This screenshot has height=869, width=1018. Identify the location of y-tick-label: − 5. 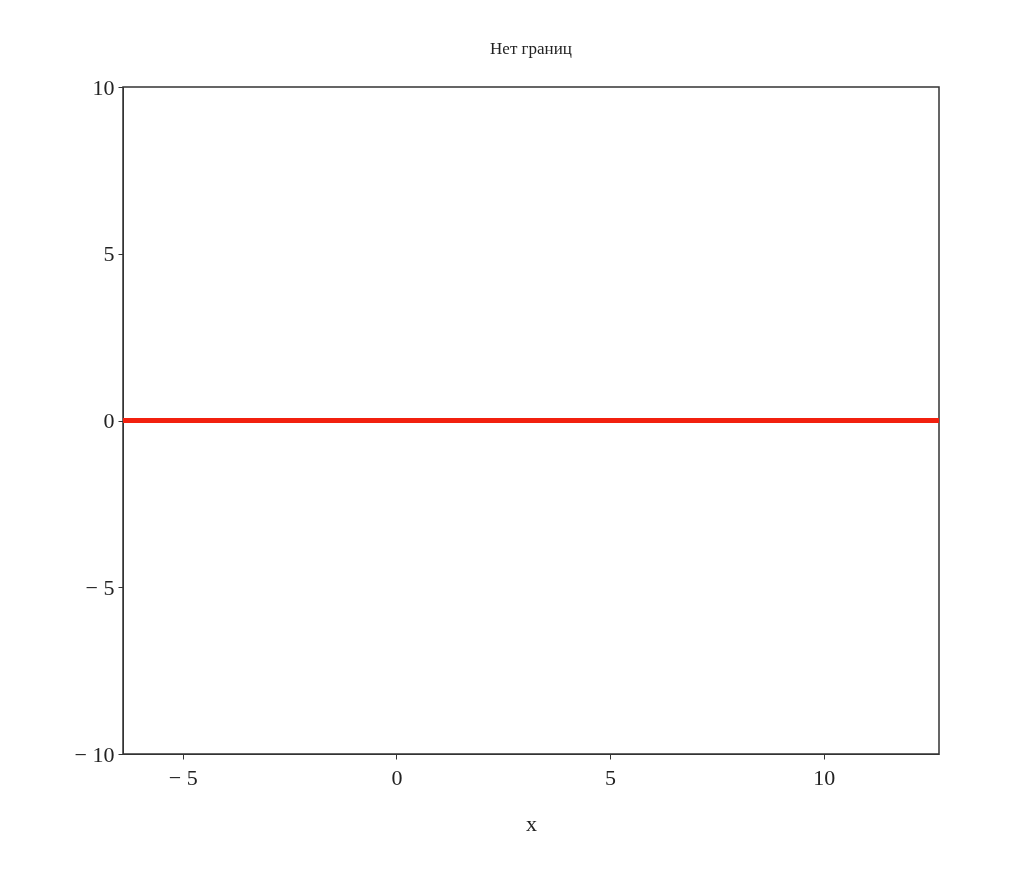
(100, 587).